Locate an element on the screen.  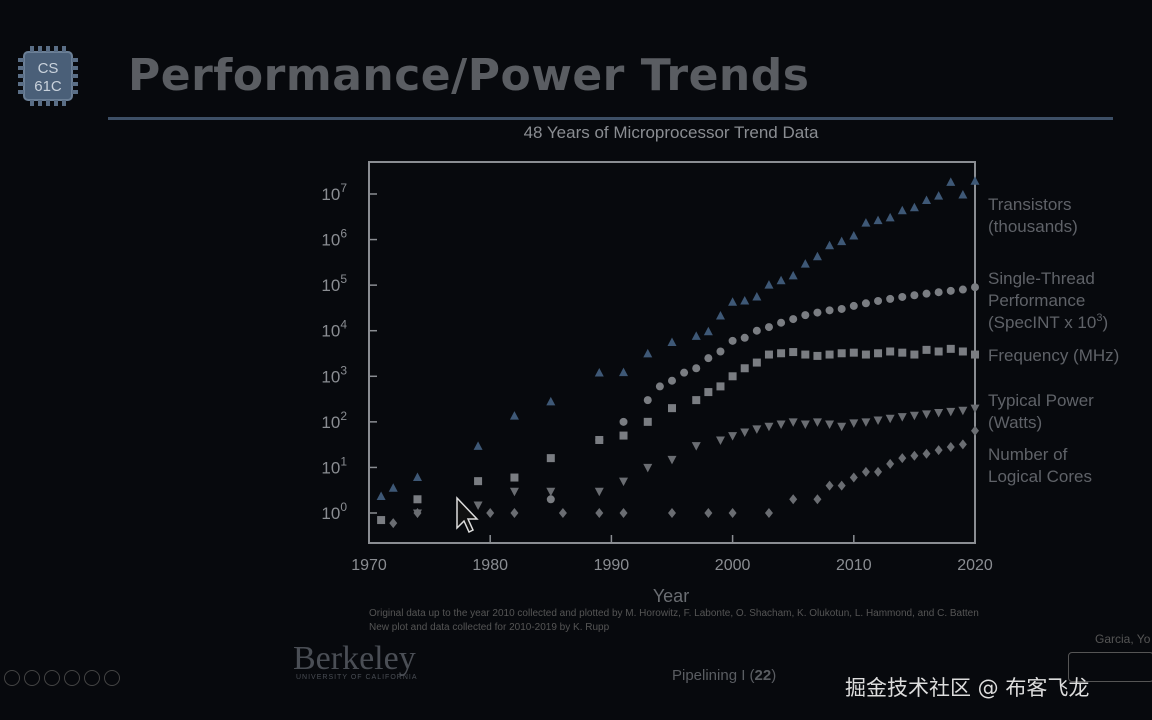
watermark: 掘金技术社区 @ 布客飞龙 is located at coordinates (967, 688).